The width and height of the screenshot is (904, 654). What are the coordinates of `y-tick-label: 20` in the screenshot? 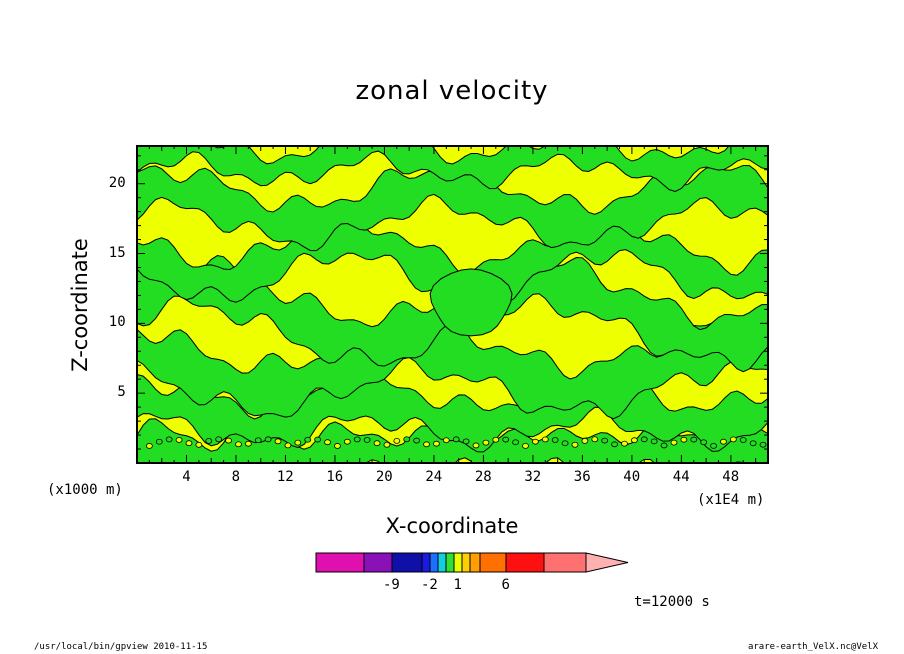 It's located at (117, 182).